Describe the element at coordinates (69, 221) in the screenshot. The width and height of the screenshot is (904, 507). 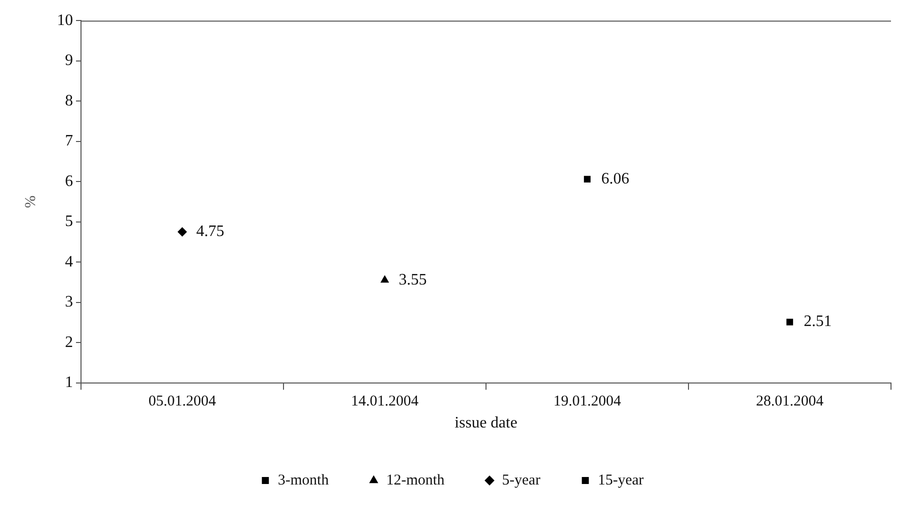
I see `y-tick-label: 5` at that location.